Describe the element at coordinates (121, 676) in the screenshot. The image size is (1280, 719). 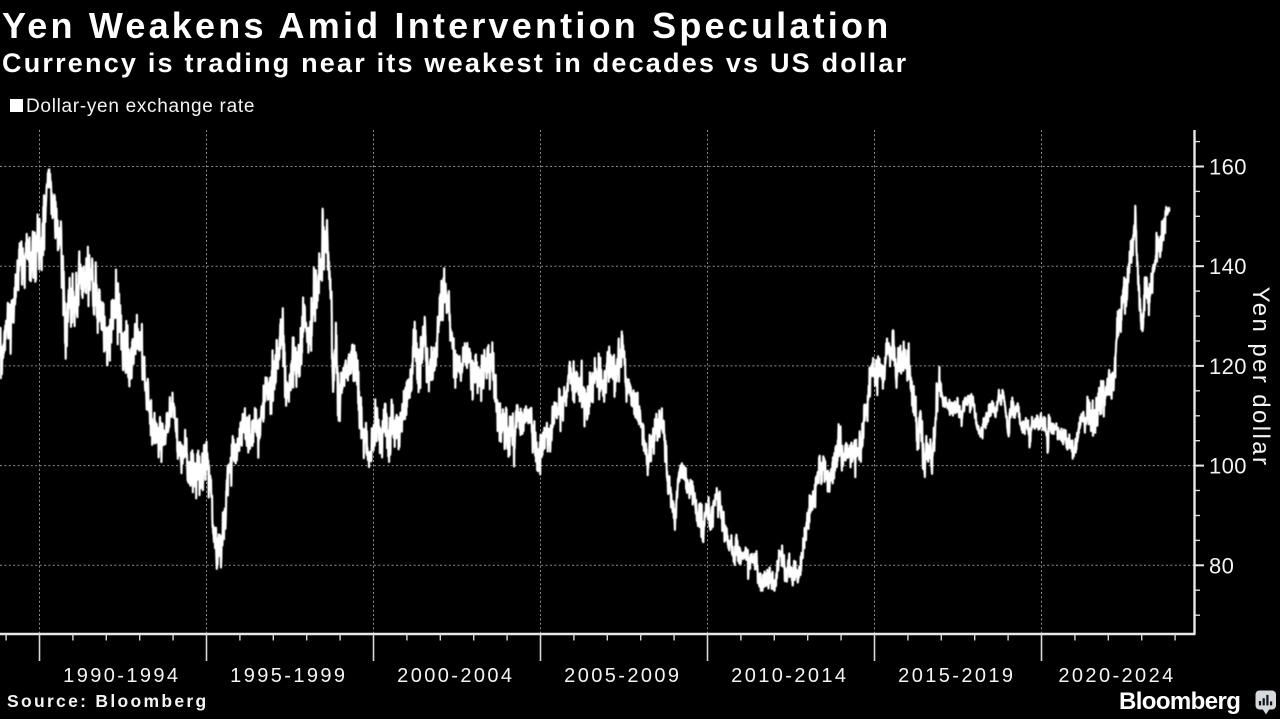
I see `svg-text: 1990-1994` at that location.